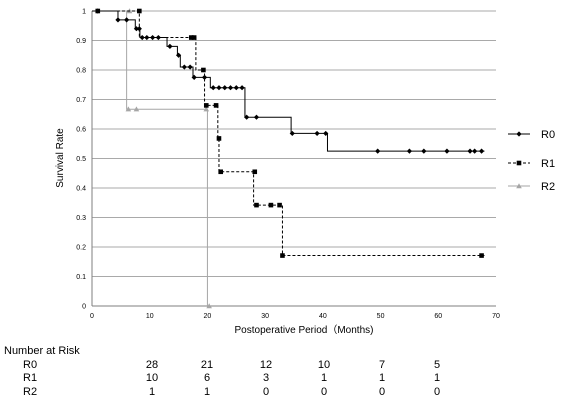 The width and height of the screenshot is (576, 403). Describe the element at coordinates (548, 135) in the screenshot. I see `legend-label: R0` at that location.